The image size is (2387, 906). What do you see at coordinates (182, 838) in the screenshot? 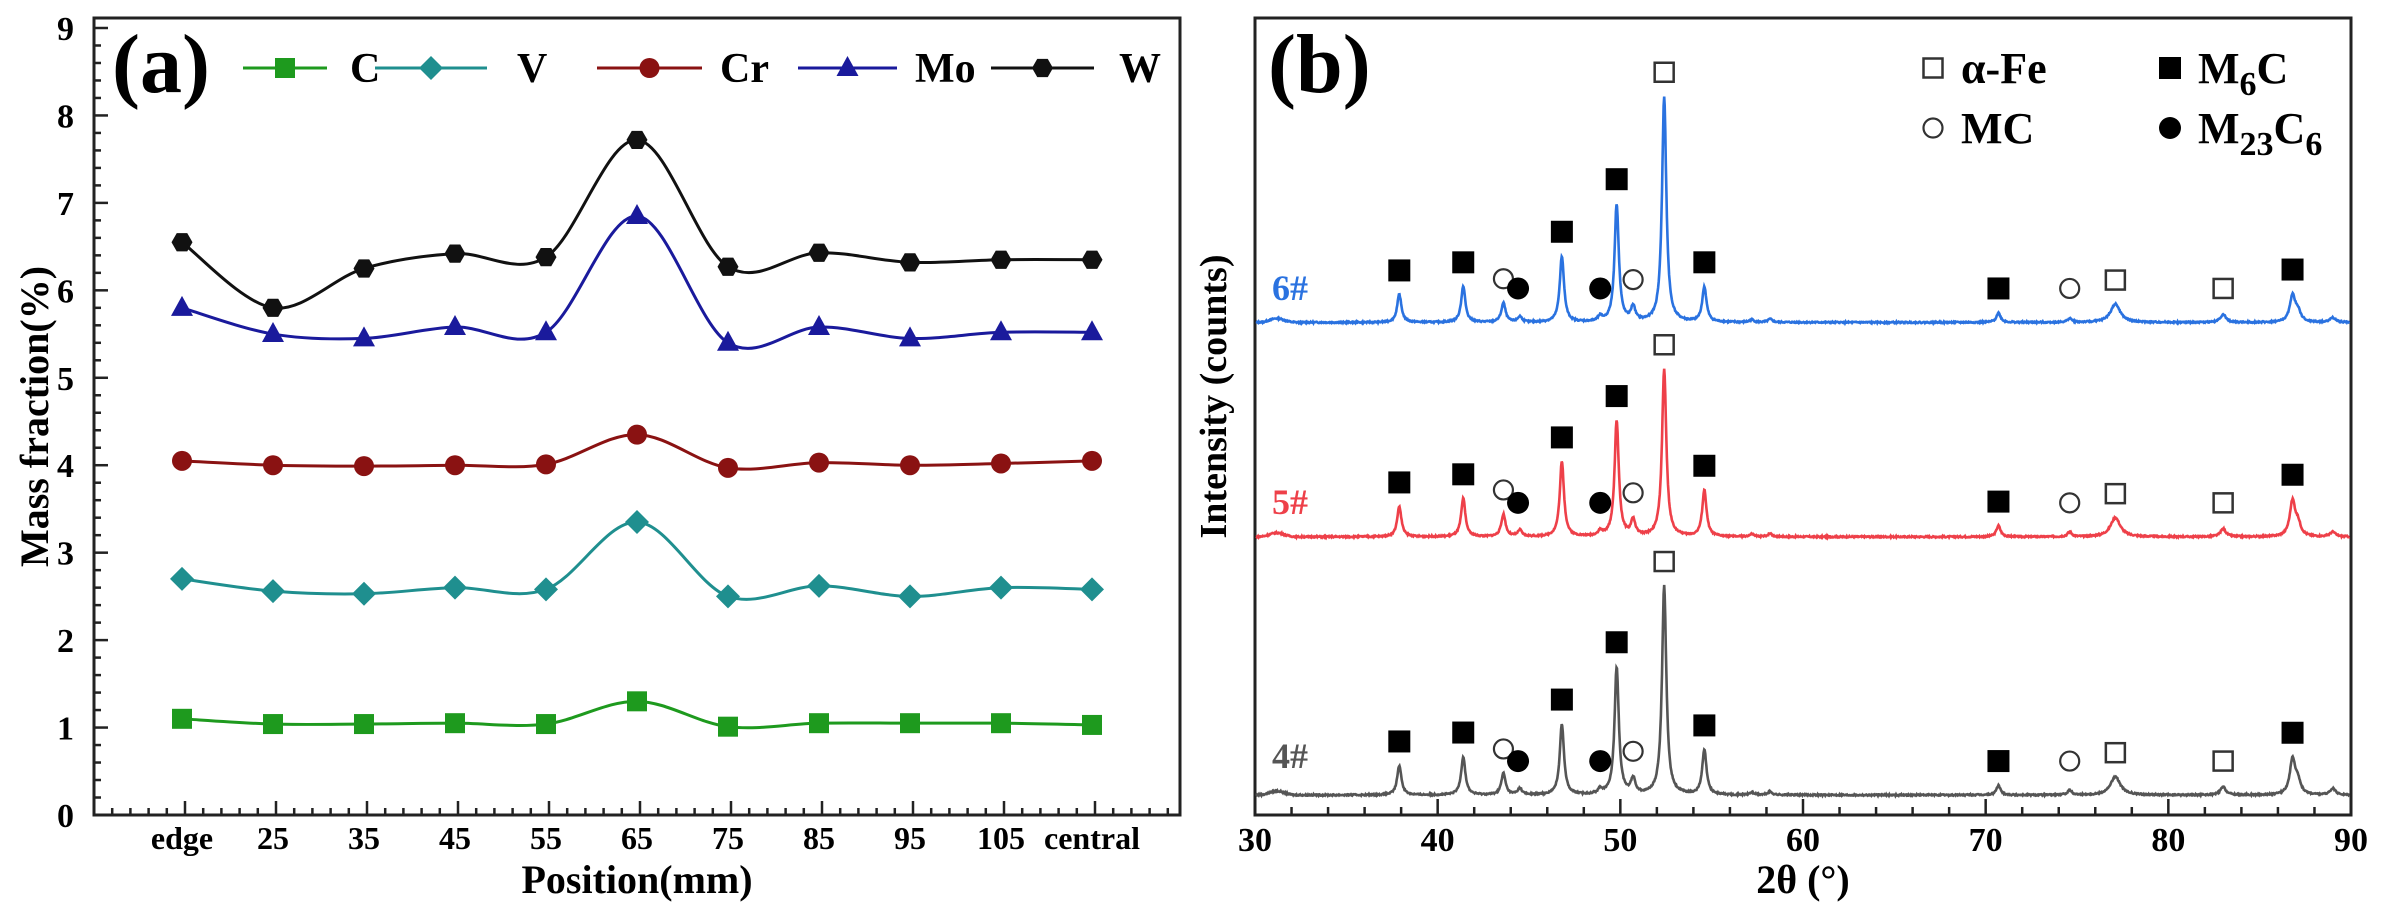
I see `x-tick-label: edge` at bounding box center [182, 838].